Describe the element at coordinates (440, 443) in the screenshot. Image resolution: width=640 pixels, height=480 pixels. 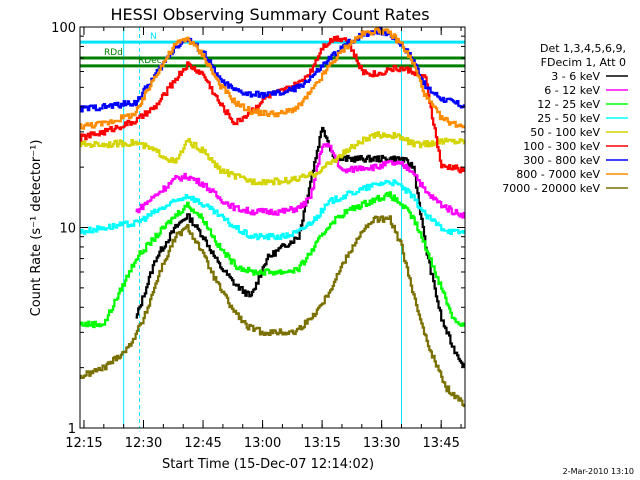
I see `x-tick-label: 13:45` at that location.